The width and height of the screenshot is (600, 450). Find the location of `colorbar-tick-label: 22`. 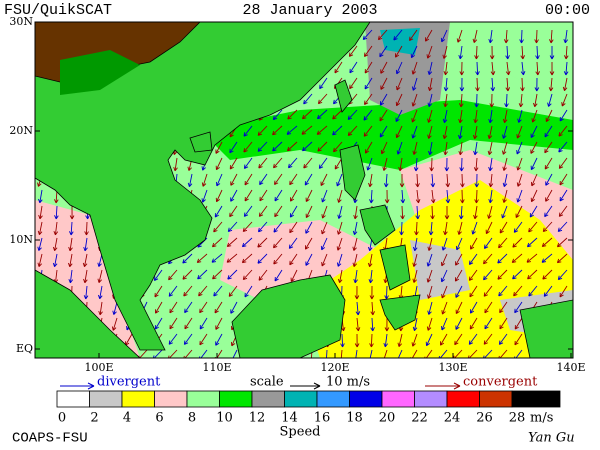

colorbar-tick-label: 22 is located at coordinates (419, 418).